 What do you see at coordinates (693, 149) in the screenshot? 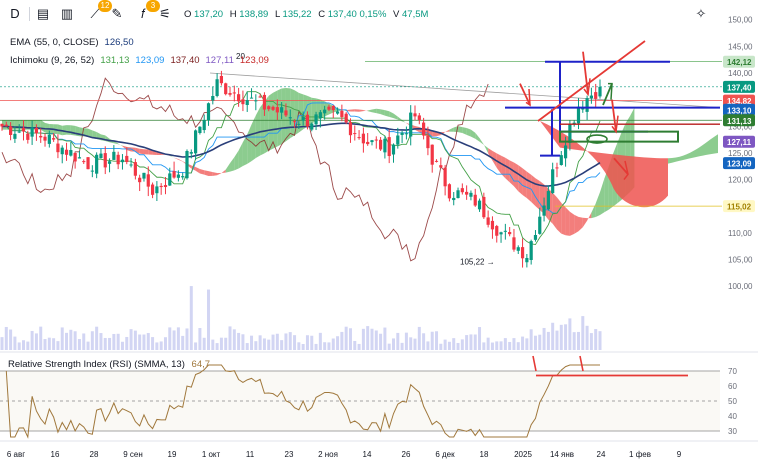
I see `future-cloud-bull` at bounding box center [693, 149].